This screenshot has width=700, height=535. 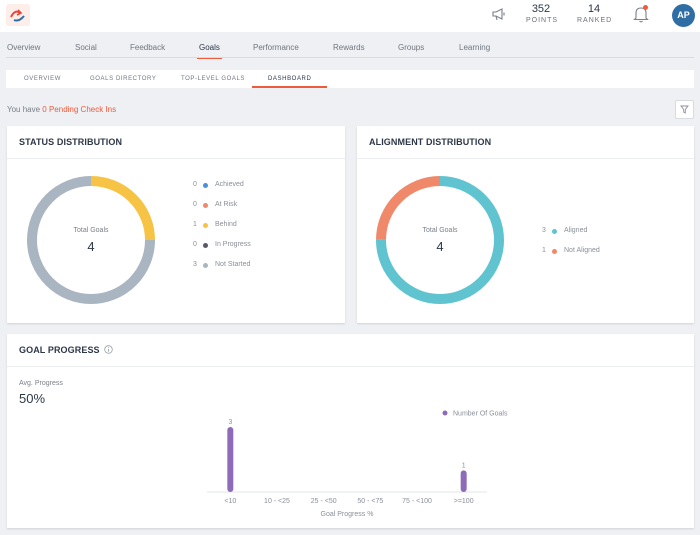 I want to click on ranked-value: 14, so click(x=594, y=9).